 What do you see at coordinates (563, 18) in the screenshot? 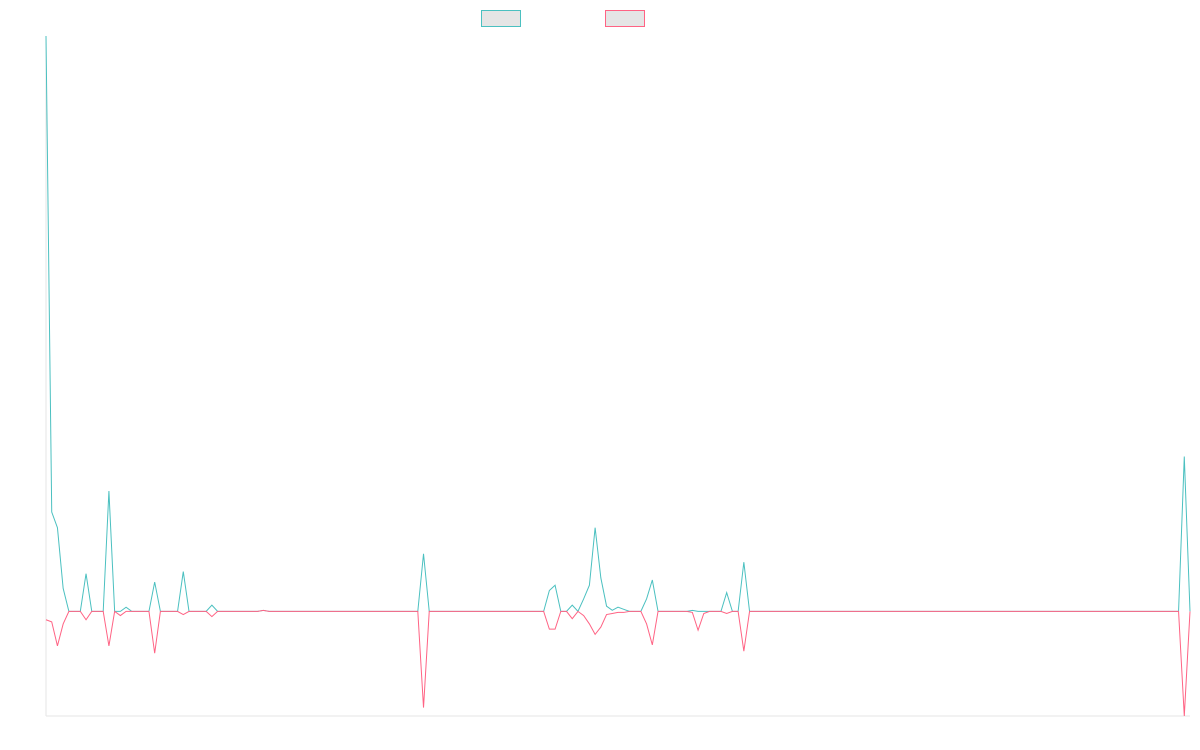
I see `legend` at bounding box center [563, 18].